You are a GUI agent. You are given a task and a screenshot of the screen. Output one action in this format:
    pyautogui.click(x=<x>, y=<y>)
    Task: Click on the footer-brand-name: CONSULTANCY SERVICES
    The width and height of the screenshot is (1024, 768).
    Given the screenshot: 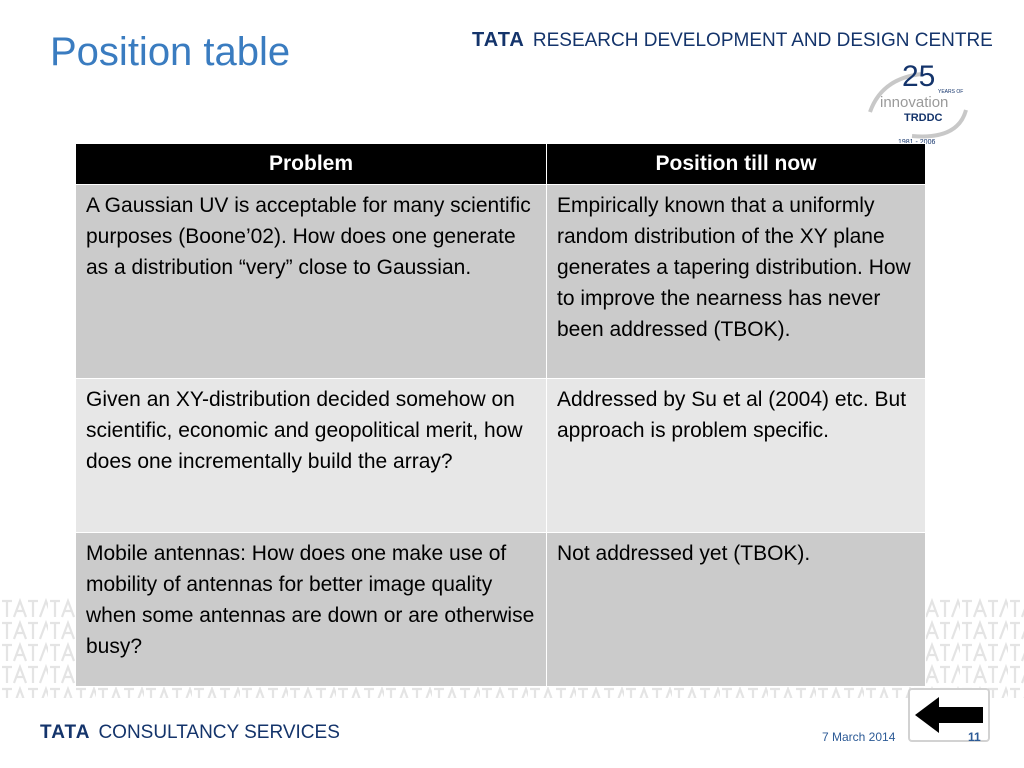 What is the action you would take?
    pyautogui.click(x=219, y=732)
    